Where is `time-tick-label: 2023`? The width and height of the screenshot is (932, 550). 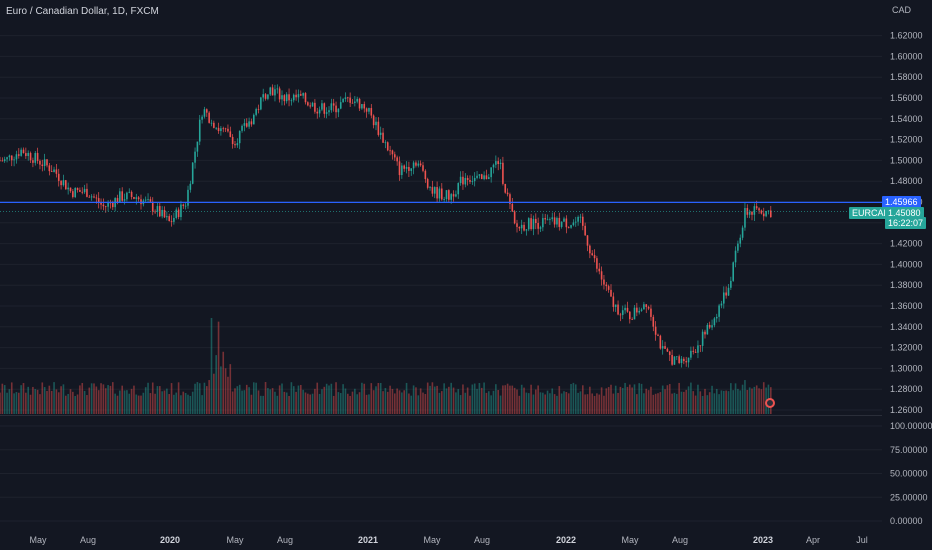 time-tick-label: 2023 is located at coordinates (763, 540).